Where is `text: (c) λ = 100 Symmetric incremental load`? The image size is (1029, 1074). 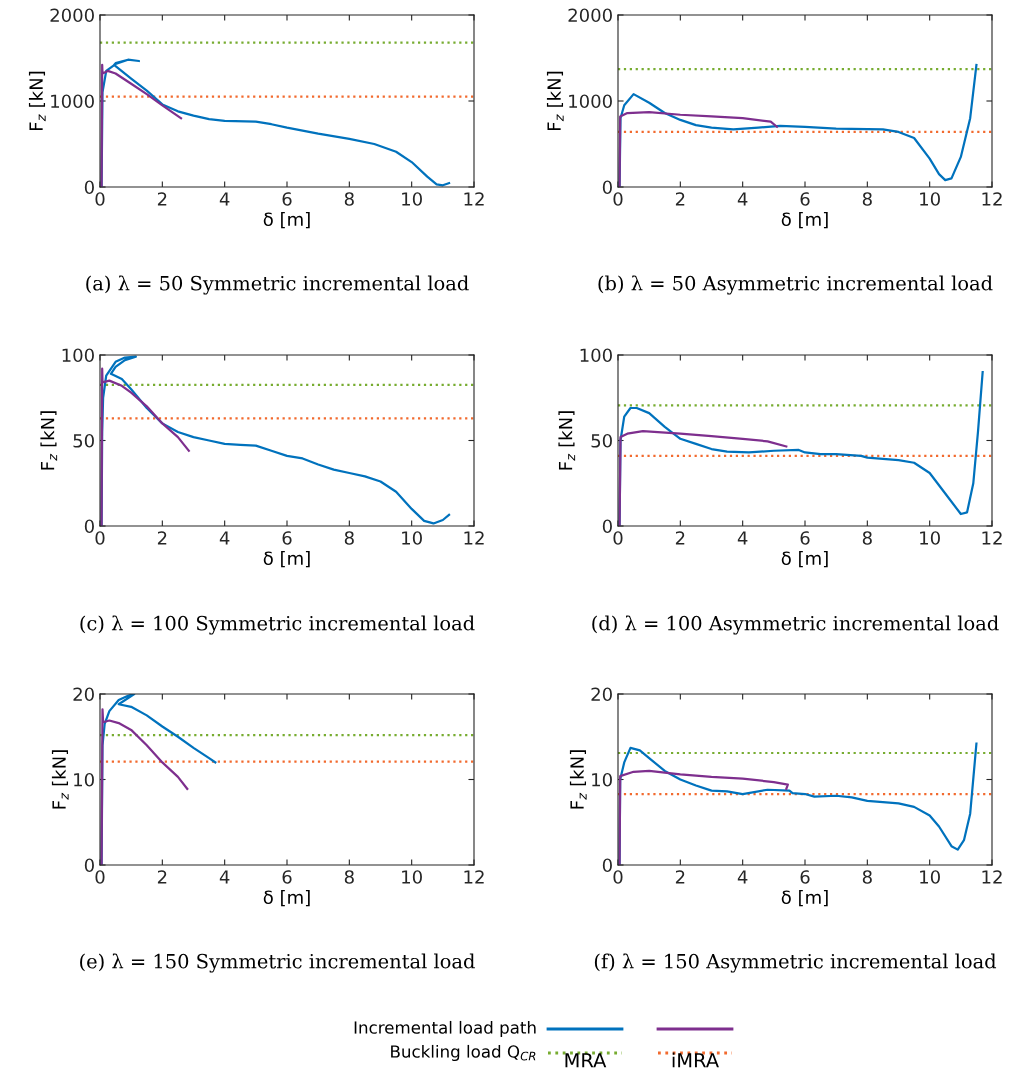
text: (c) λ = 100 Symmetric incremental load is located at coordinates (277, 625).